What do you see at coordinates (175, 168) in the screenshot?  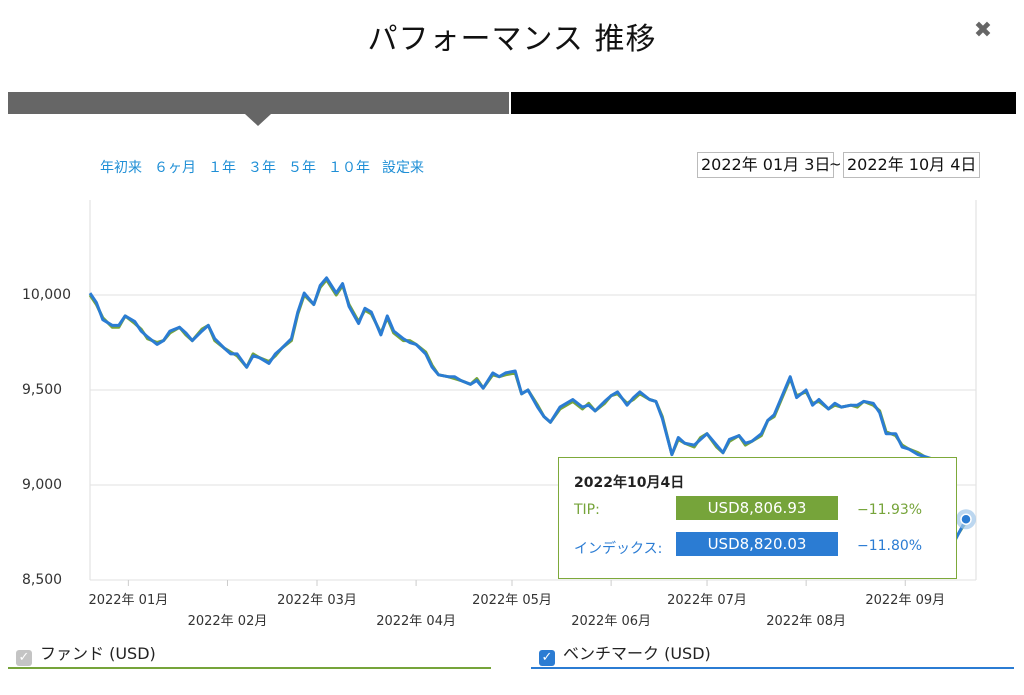 I see `period-6m: ６ヶ月` at bounding box center [175, 168].